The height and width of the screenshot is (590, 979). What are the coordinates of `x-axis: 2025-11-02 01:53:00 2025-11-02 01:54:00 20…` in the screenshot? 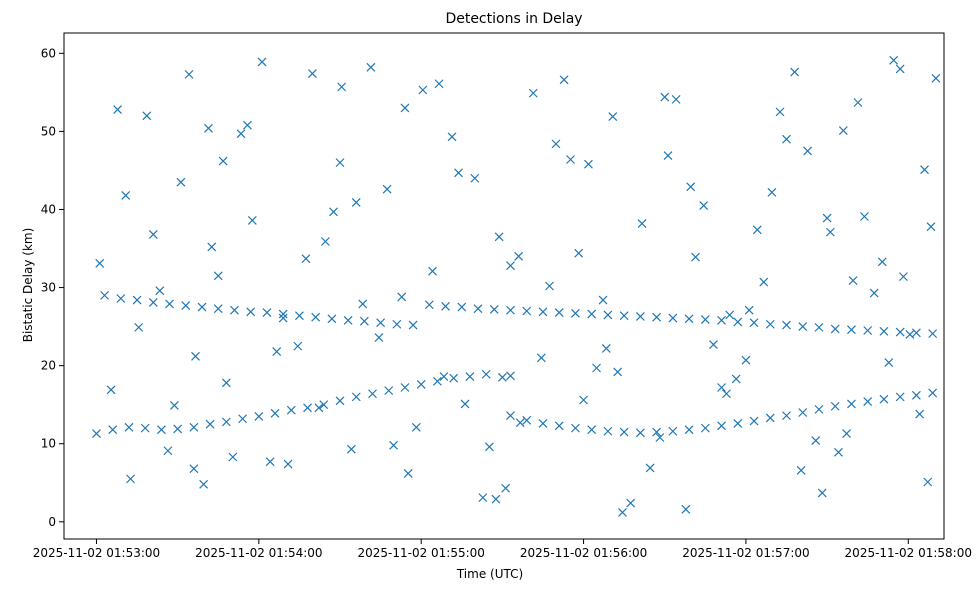 It's located at (502, 549).